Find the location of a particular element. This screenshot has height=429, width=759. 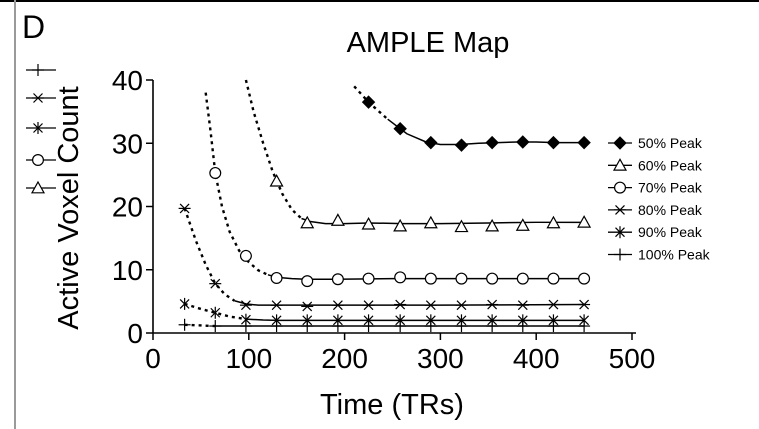

x-axis-ticks: 0 100 200 300 400 500 is located at coordinates (400, 353).